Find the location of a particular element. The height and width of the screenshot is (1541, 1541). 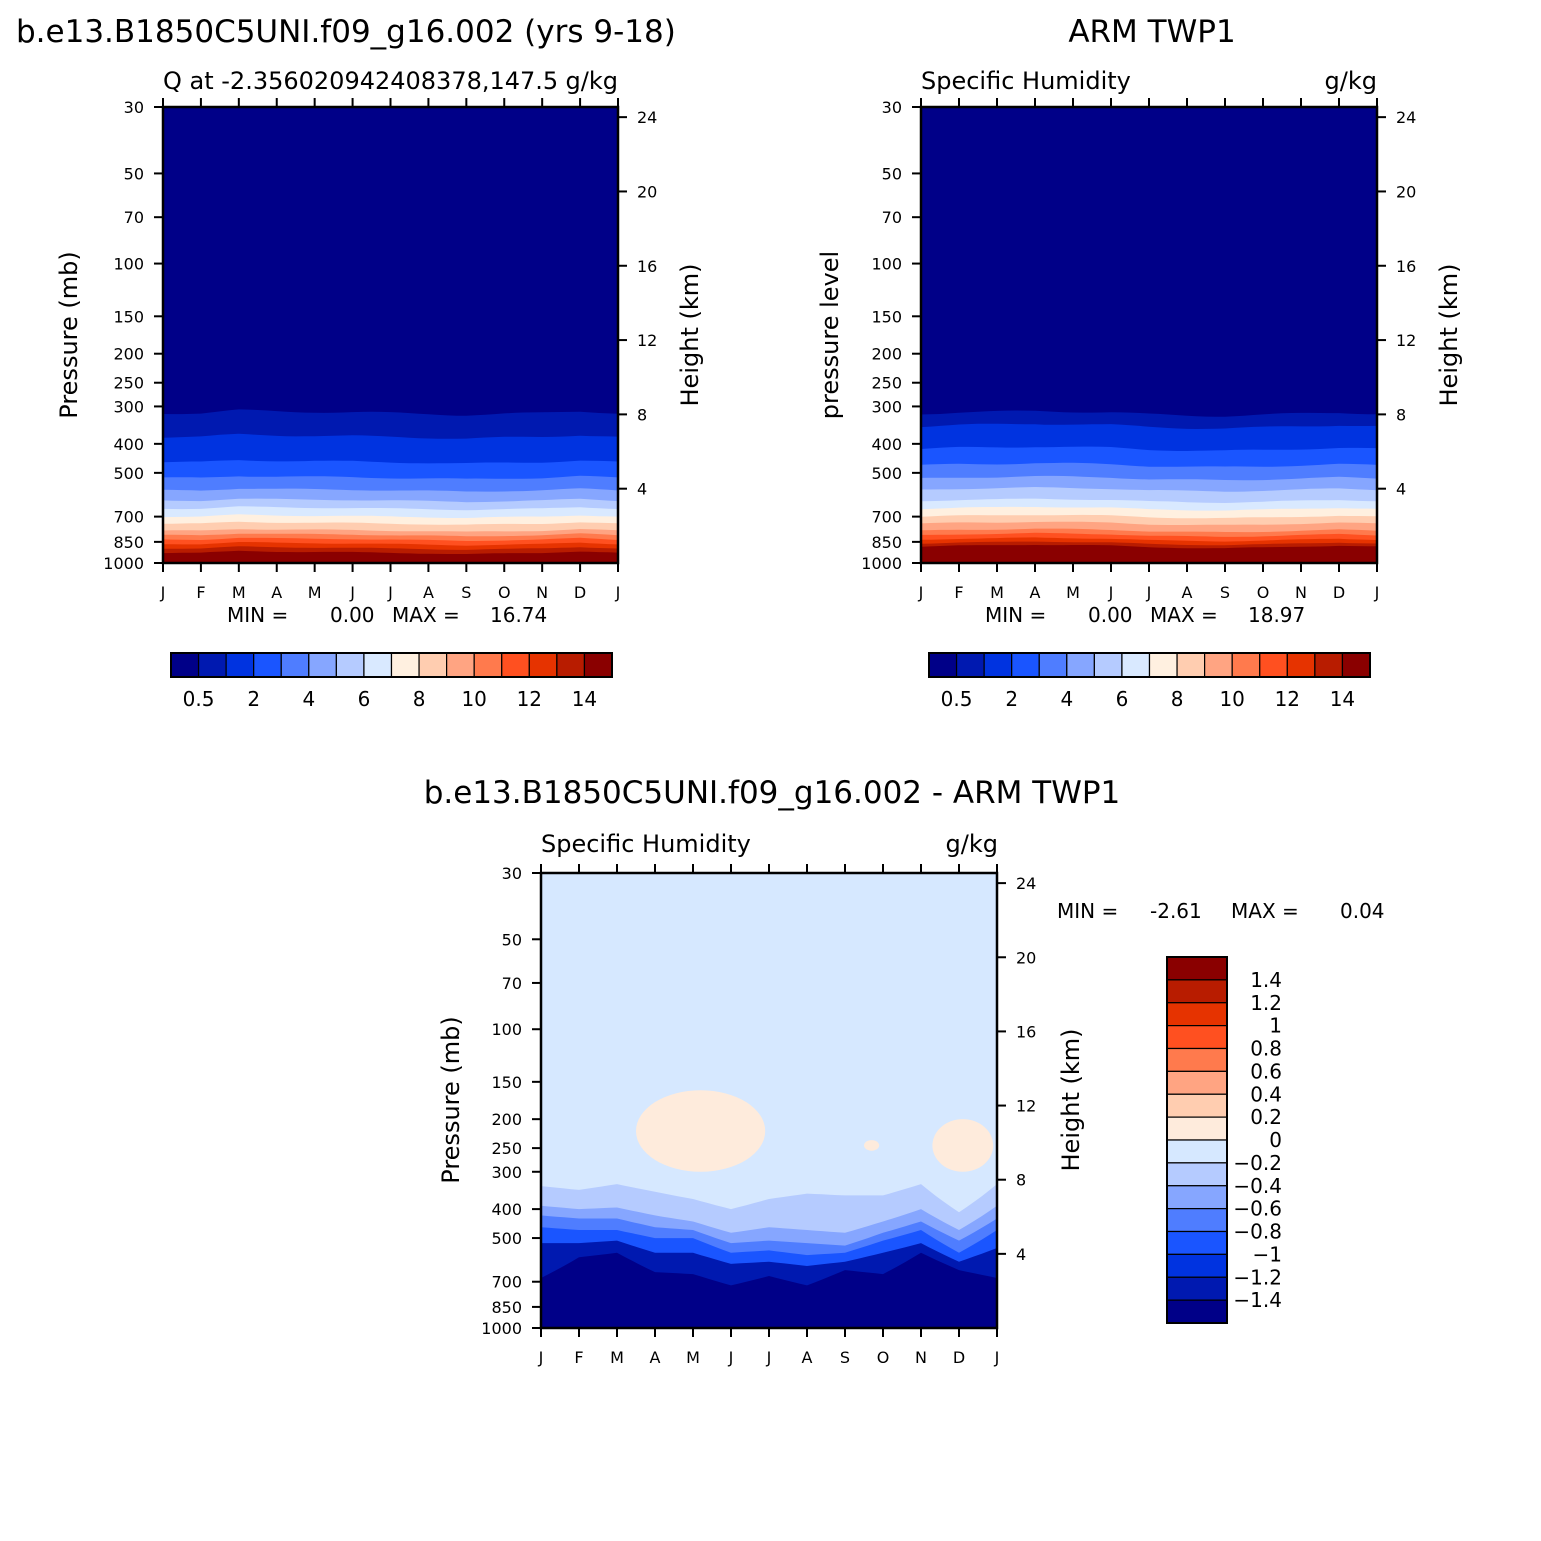

p1-pressure-tick-label: 500 is located at coordinates (128, 473).